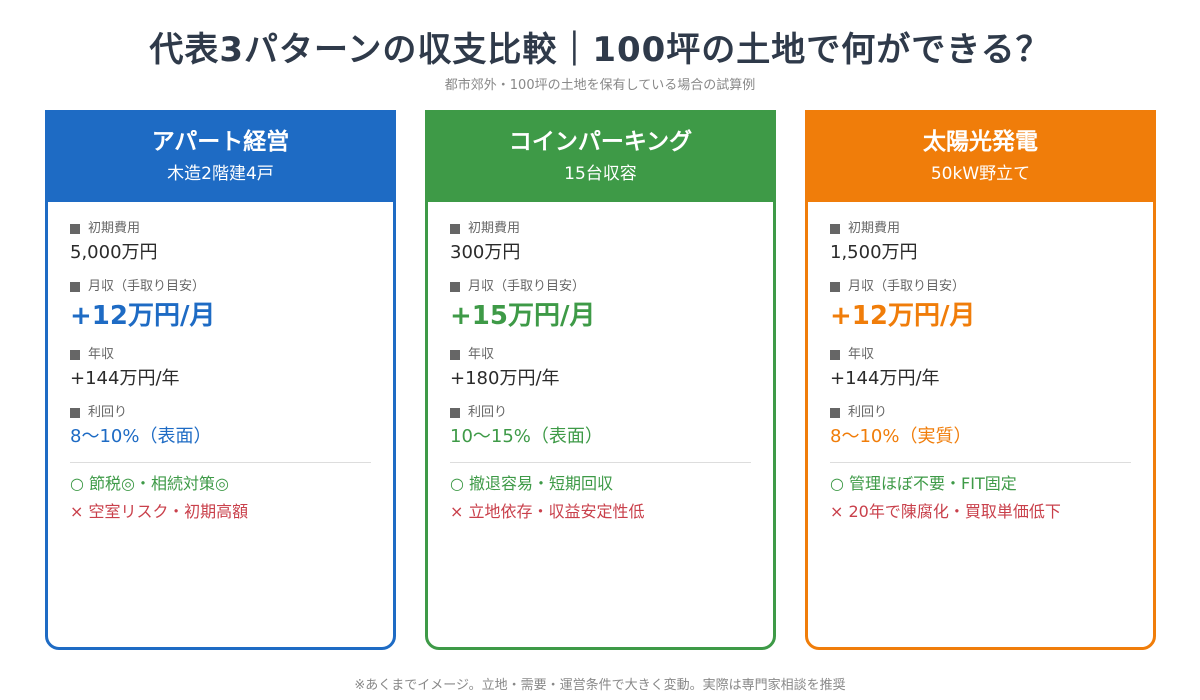  Describe the element at coordinates (980, 157) in the screenshot. I see `card-header: 太陽光発電 50kW野立て` at that location.